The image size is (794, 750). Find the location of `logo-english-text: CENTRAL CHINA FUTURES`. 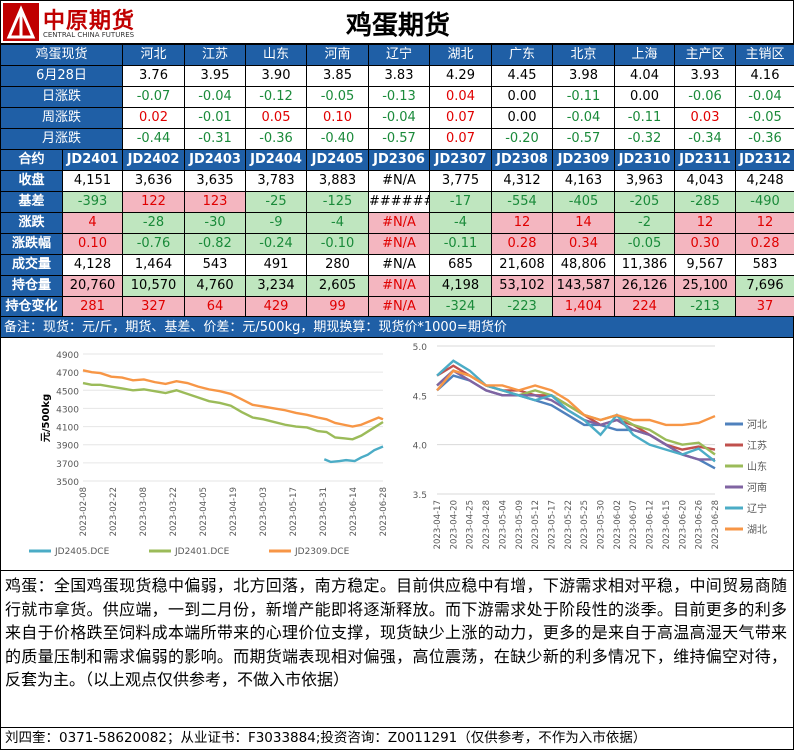

logo-english-text: CENTRAL CHINA FUTURES is located at coordinates (89, 35).